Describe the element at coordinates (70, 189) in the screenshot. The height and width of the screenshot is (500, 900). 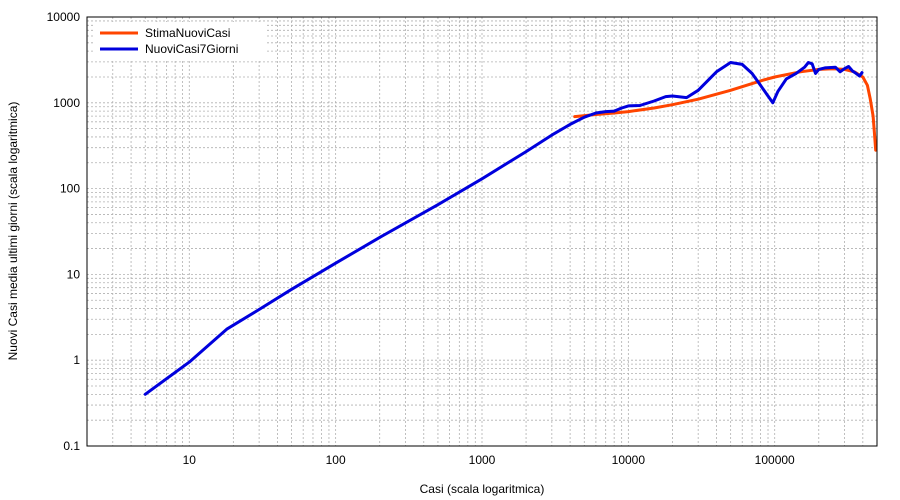
I see `y-tick-label: 100` at that location.